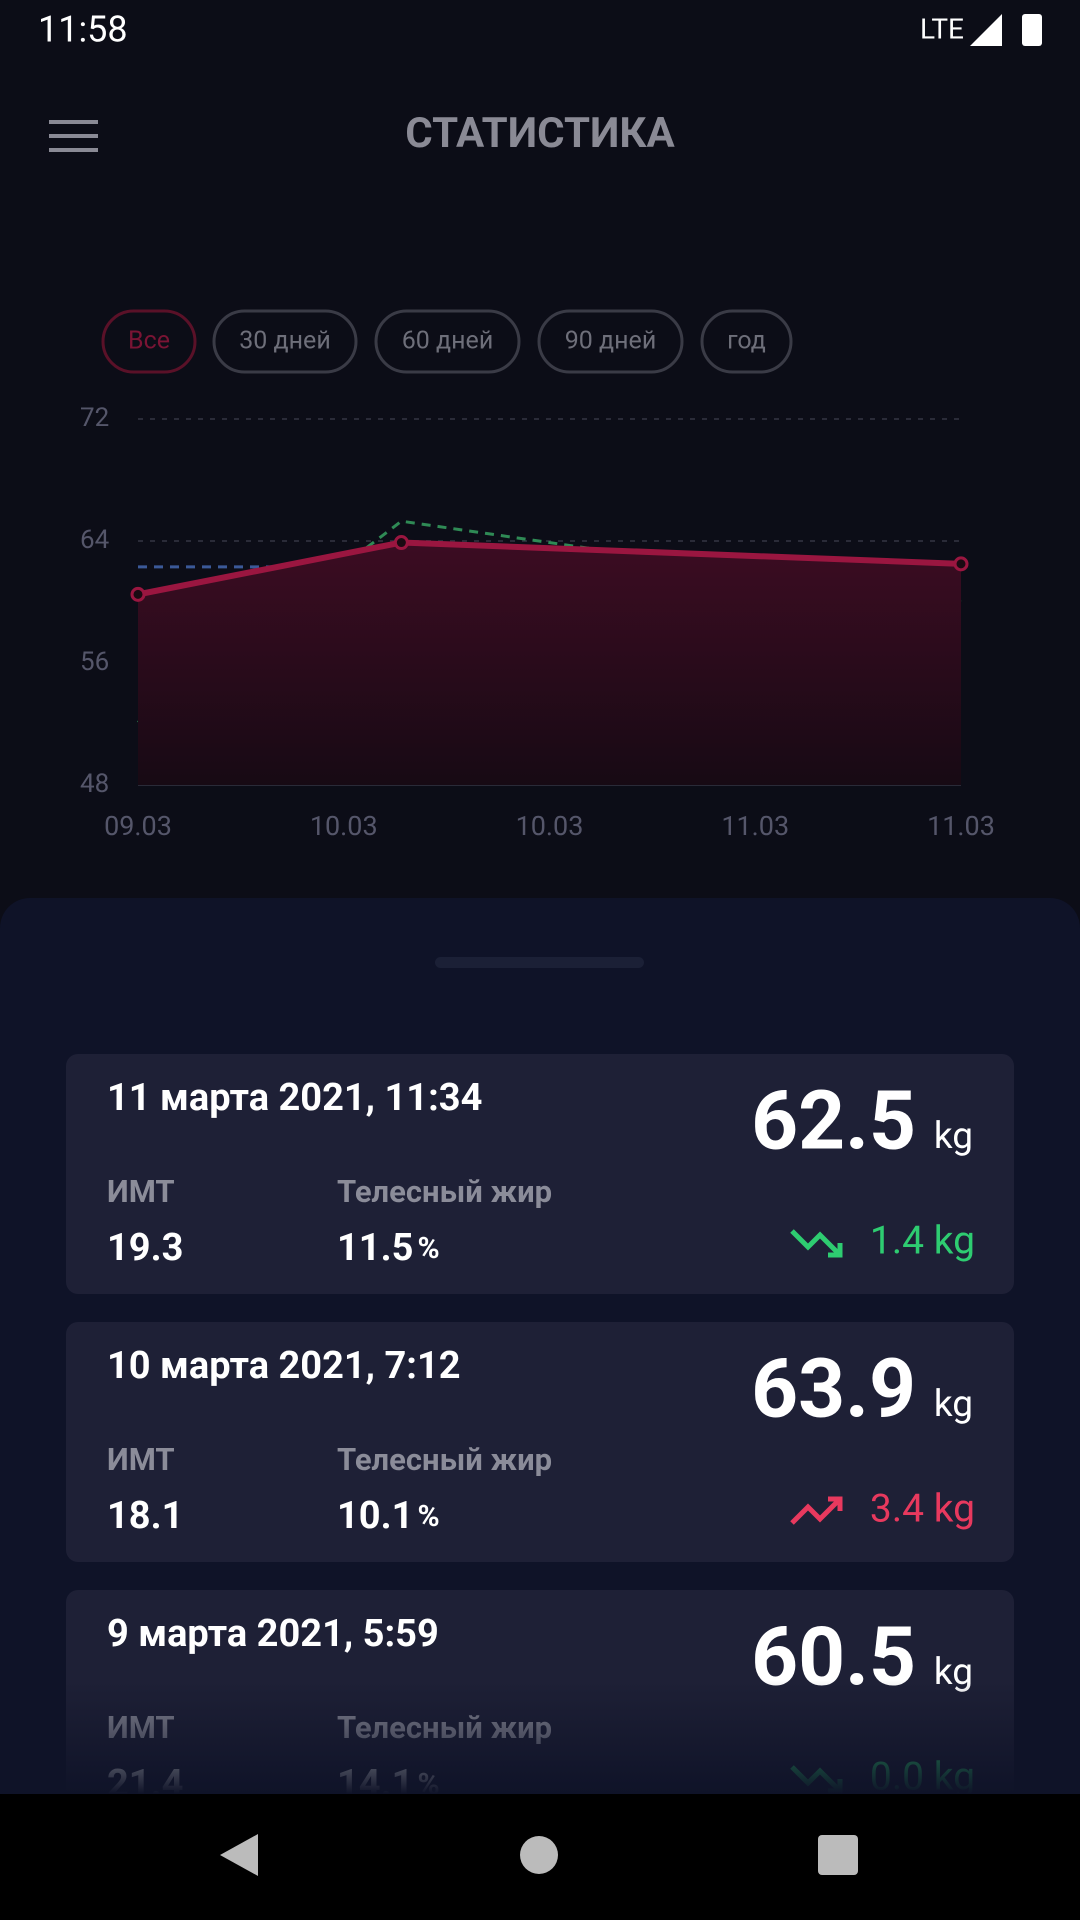 The width and height of the screenshot is (1080, 1920). I want to click on battery-icon, so click(1032, 30).